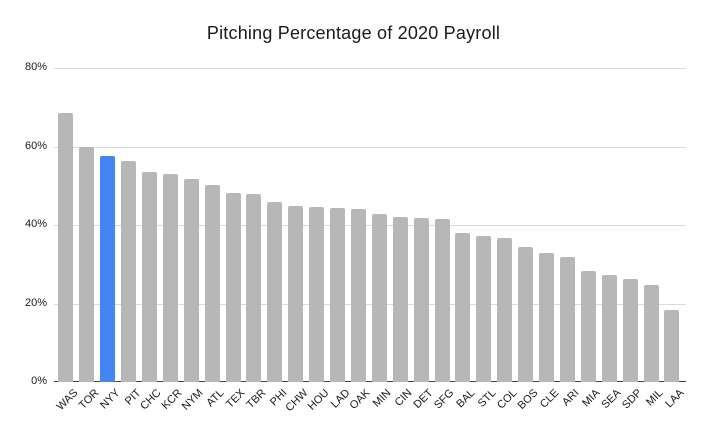 This screenshot has height=437, width=707. What do you see at coordinates (39, 381) in the screenshot?
I see `y-axis-label-0: 0%` at bounding box center [39, 381].